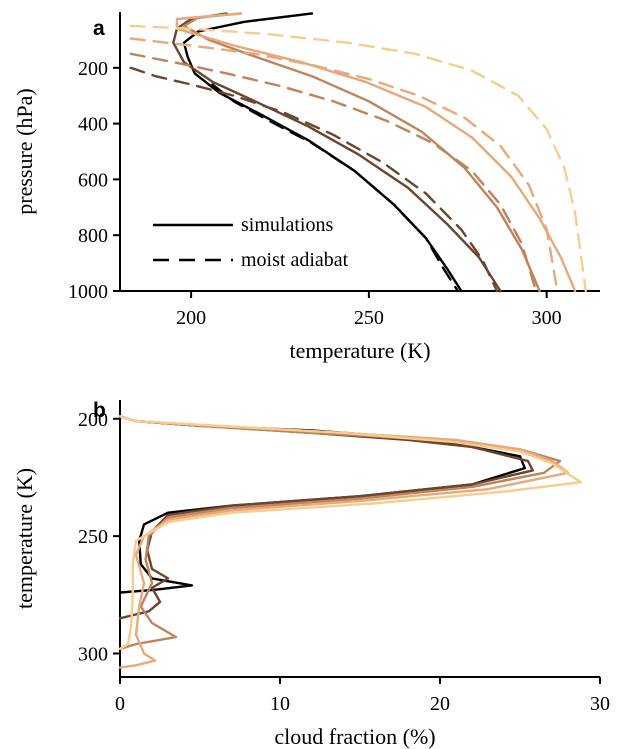  What do you see at coordinates (547, 318) in the screenshot?
I see `x-tick-label: 300` at bounding box center [547, 318].